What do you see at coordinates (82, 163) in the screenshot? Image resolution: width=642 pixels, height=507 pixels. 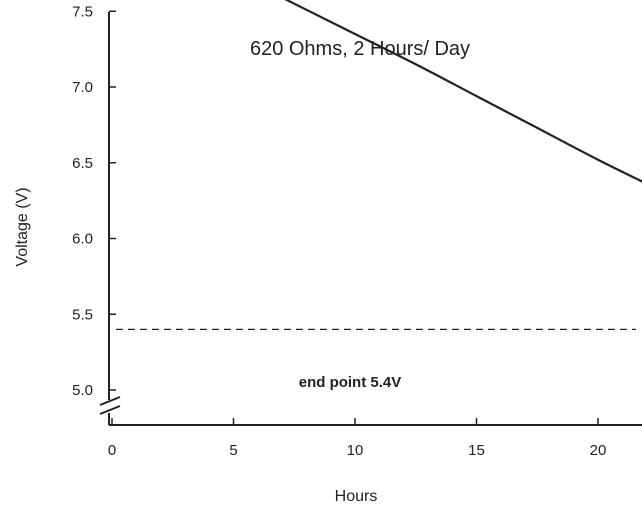 I see `y-tick-label: 6.5` at bounding box center [82, 163].